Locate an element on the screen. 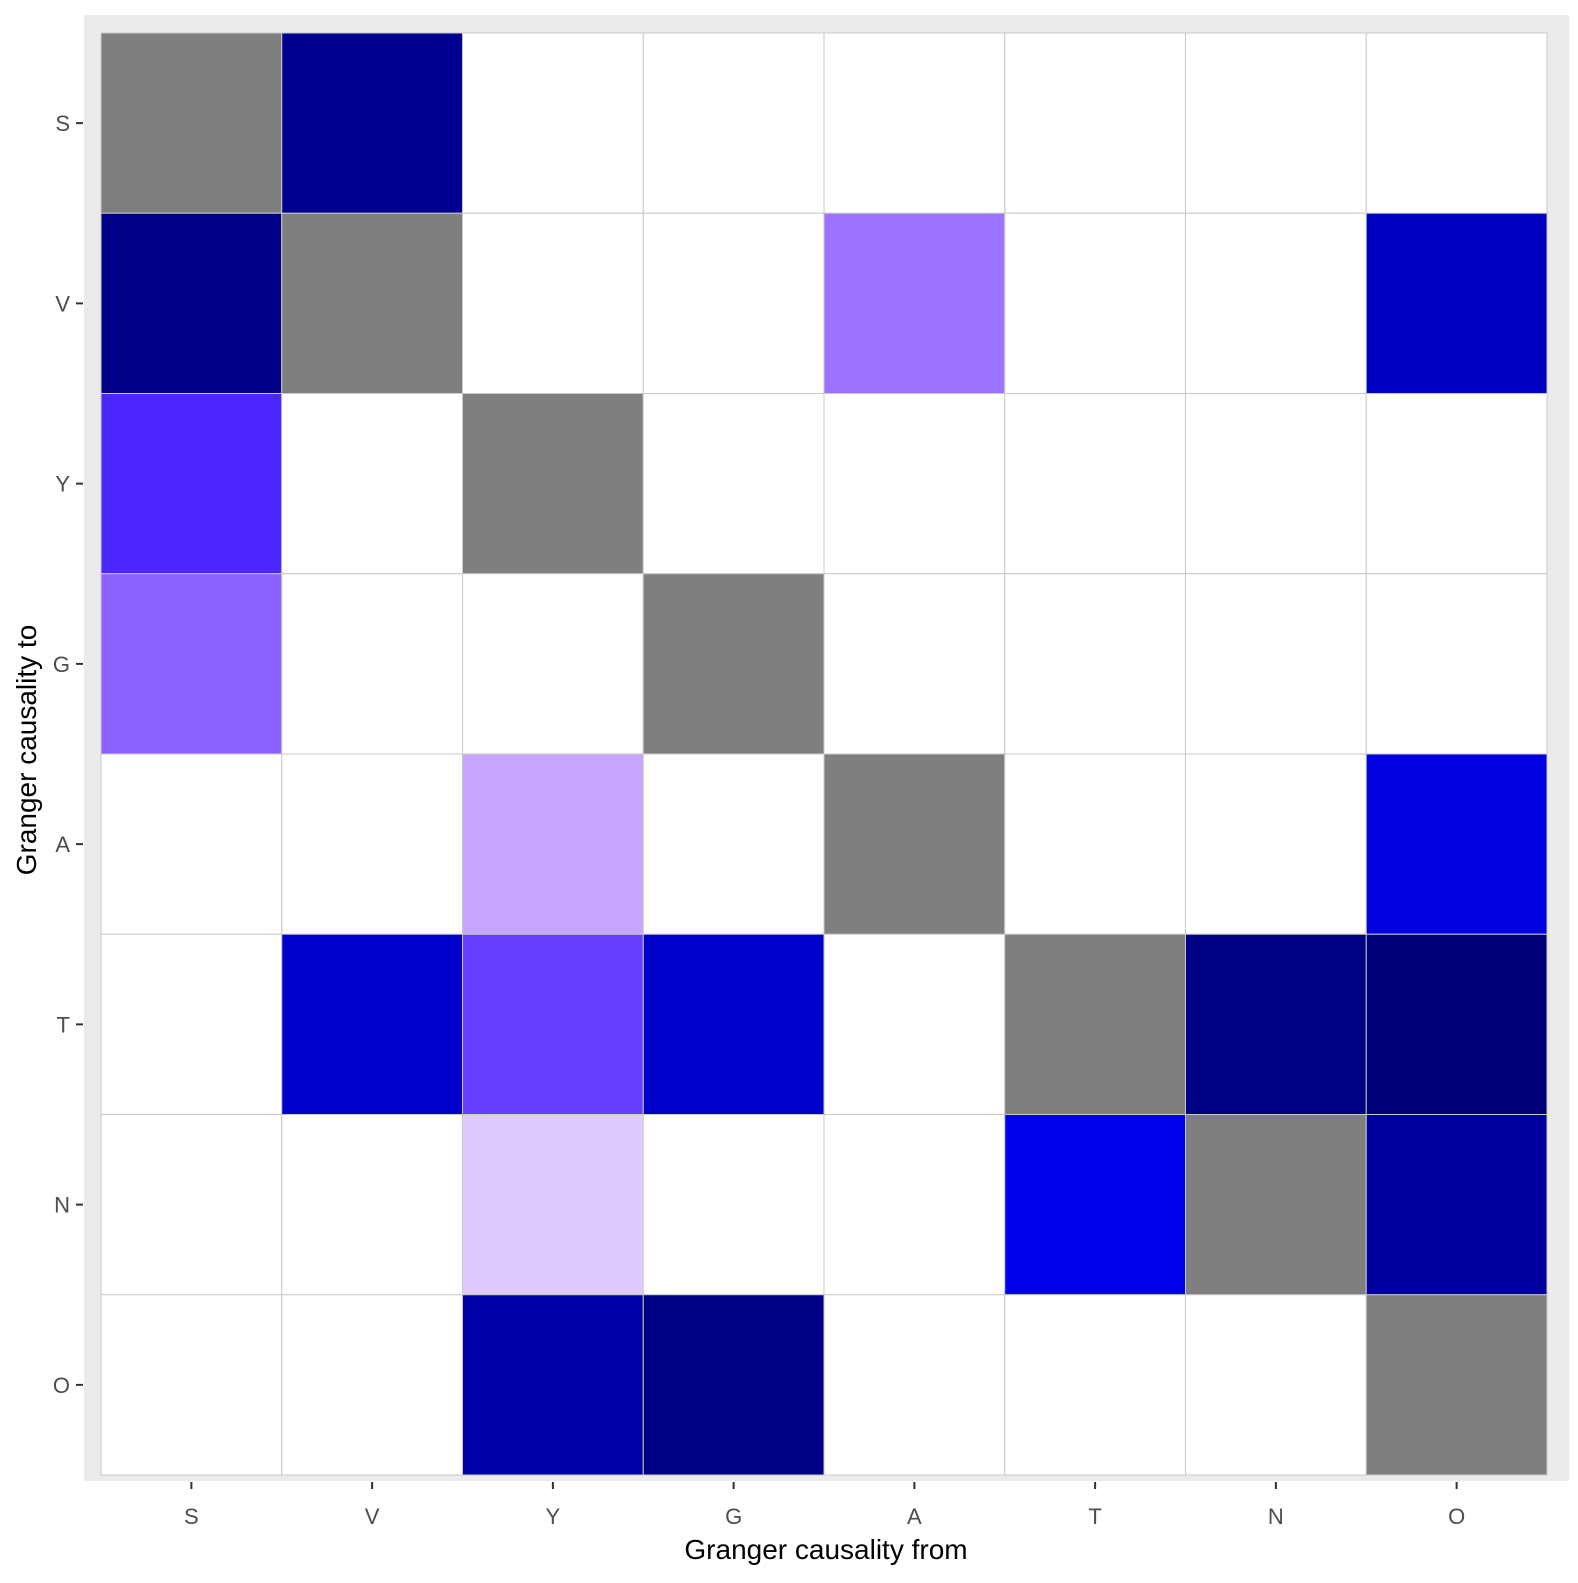 This screenshot has width=1578, height=1583. heatmap-cell-T-from-A is located at coordinates (914, 1024).